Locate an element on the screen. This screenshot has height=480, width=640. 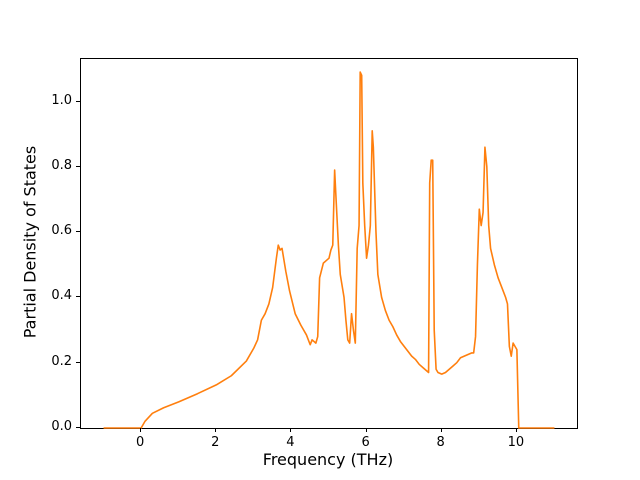
x-tick-label: 10 is located at coordinates (516, 442).